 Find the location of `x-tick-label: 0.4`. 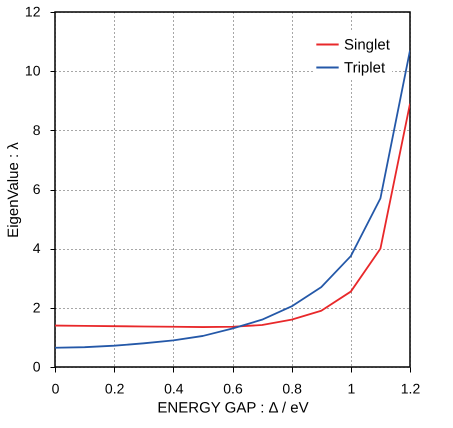

x-tick-label: 0.4 is located at coordinates (174, 388).